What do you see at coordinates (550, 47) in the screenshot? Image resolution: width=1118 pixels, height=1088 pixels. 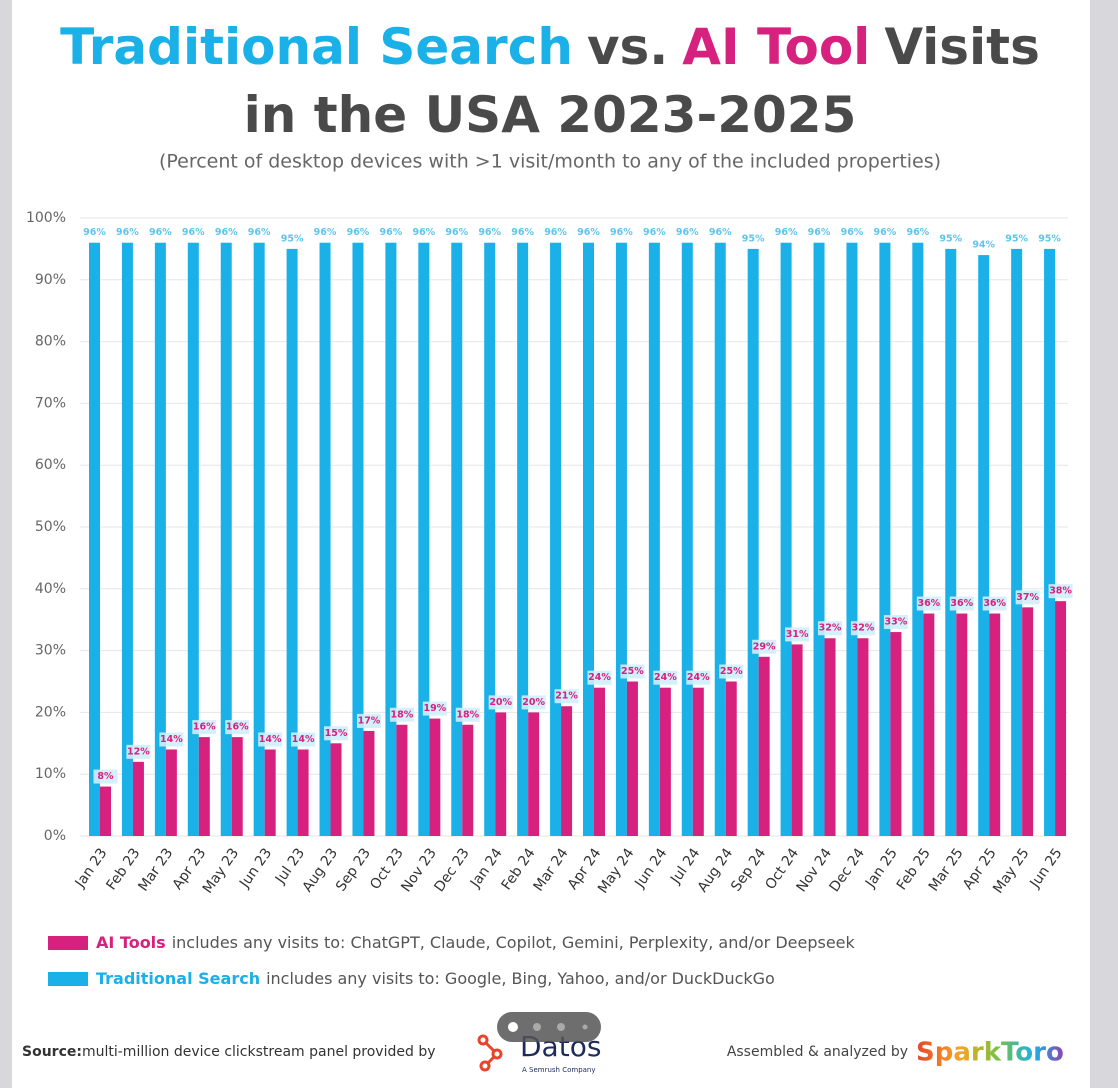 I see `chart-title: Traditional Search vs. AI Tool Visits` at bounding box center [550, 47].